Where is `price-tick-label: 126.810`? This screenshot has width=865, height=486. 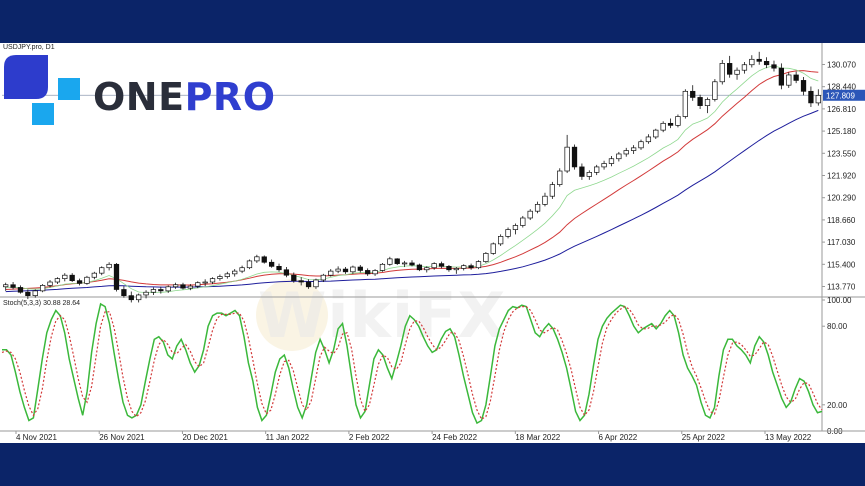 price-tick-label: 126.810 is located at coordinates (841, 109).